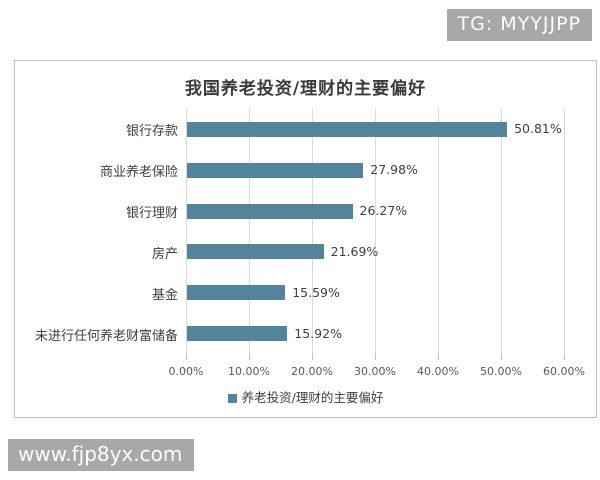  I want to click on bar-value-label: 27.98%, so click(394, 170).